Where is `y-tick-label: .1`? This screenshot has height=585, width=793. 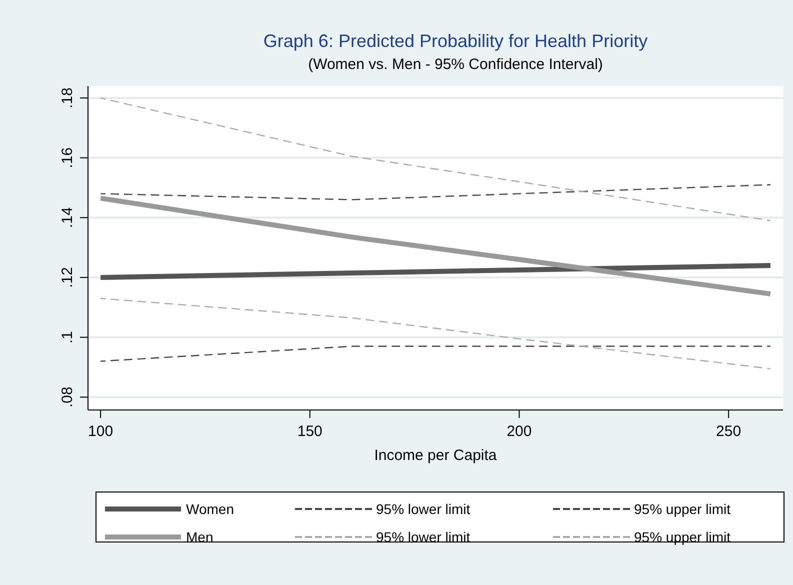 y-tick-label: .1 is located at coordinates (67, 337).